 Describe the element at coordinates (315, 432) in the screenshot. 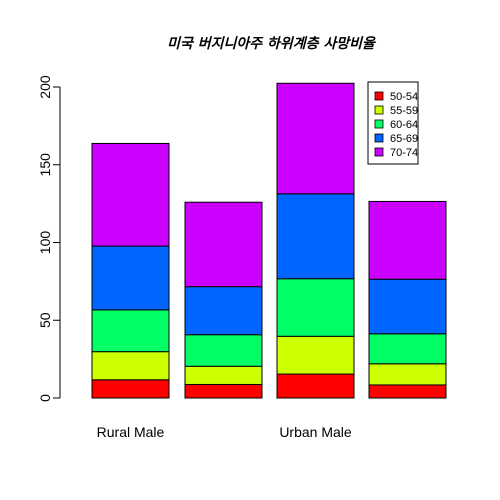

I see `x-category-label: Urban Male` at that location.